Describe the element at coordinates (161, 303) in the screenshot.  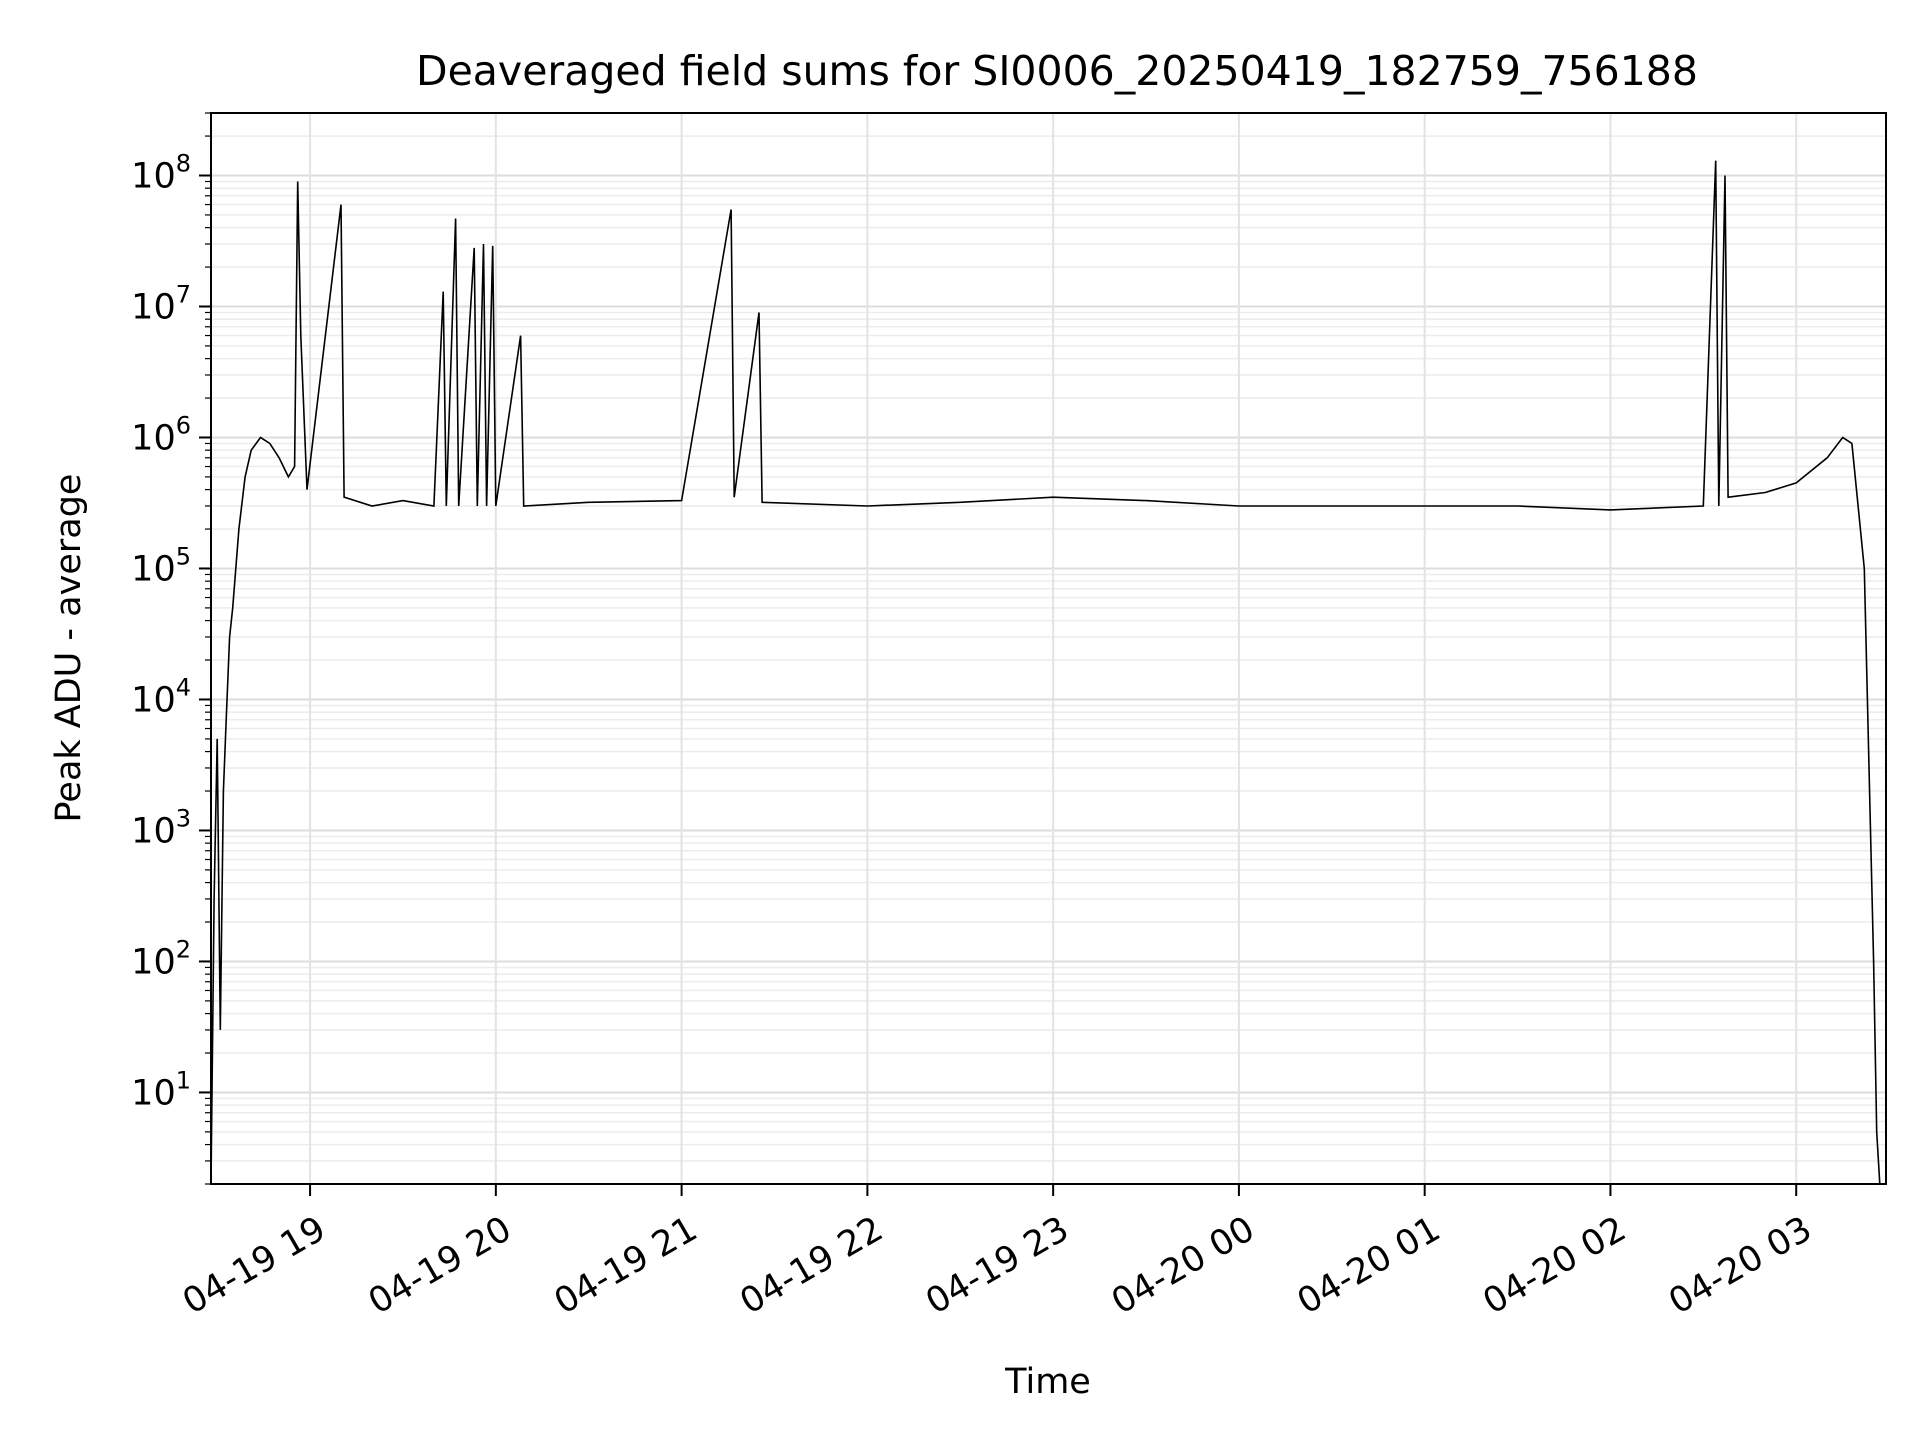
I see `y-tick-label: 10⁷` at that location.